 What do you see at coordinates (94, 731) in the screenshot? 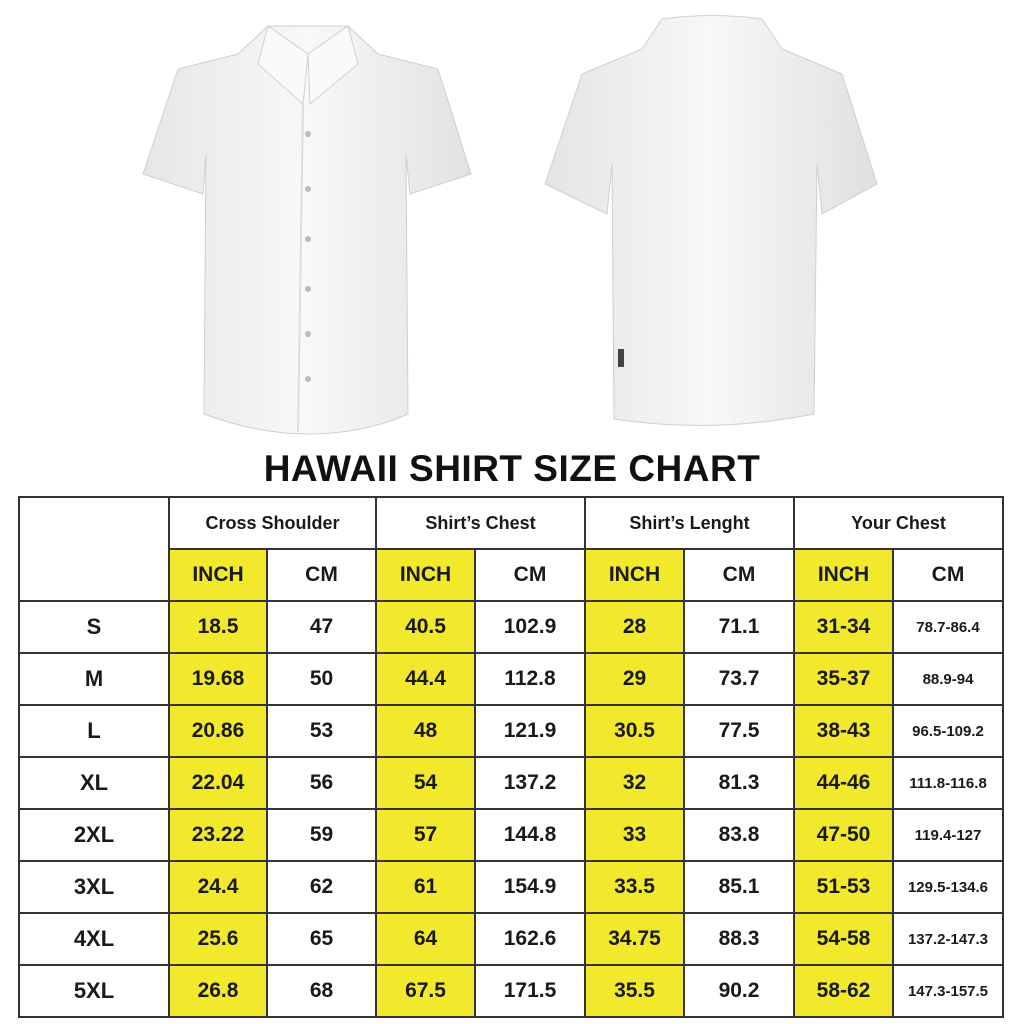
I see `size-label: L` at bounding box center [94, 731].